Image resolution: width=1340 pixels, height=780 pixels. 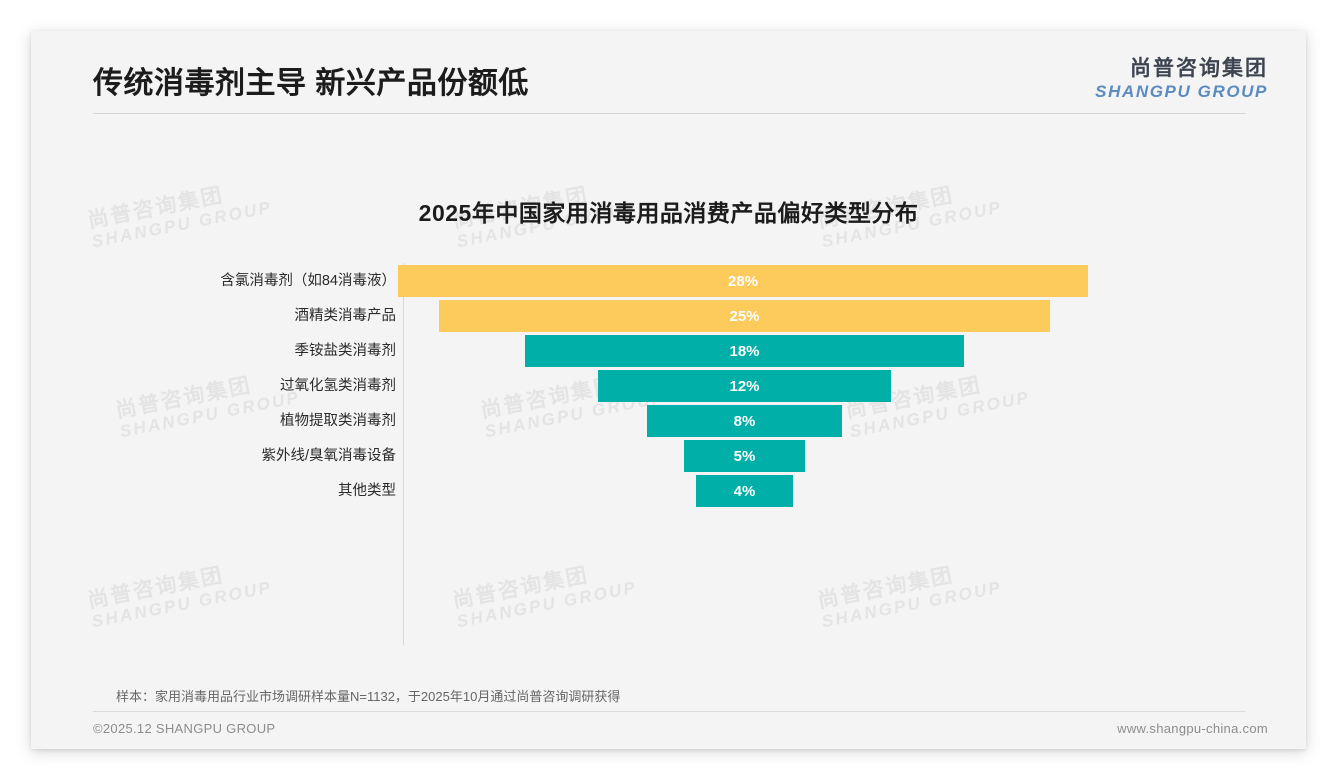 I want to click on company-logo: 尚普咨询集团 SHANGPU GROUP, so click(x=1181, y=79).